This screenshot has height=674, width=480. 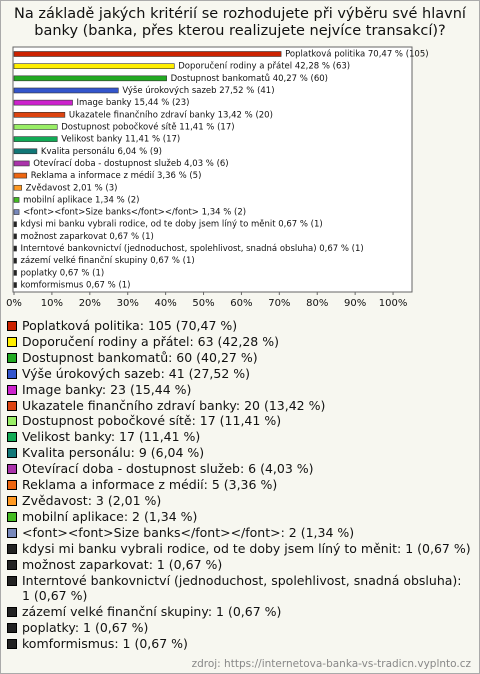 What do you see at coordinates (150, 485) in the screenshot?
I see `legend-label: Reklama a informace z médií: 5 (3,36 %)` at bounding box center [150, 485].